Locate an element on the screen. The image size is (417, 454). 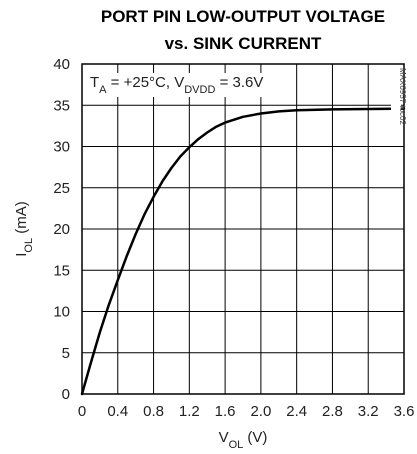
chart-title-line1: PORT PIN LOW-OUTPUT VOLTAGE is located at coordinates (243, 16).